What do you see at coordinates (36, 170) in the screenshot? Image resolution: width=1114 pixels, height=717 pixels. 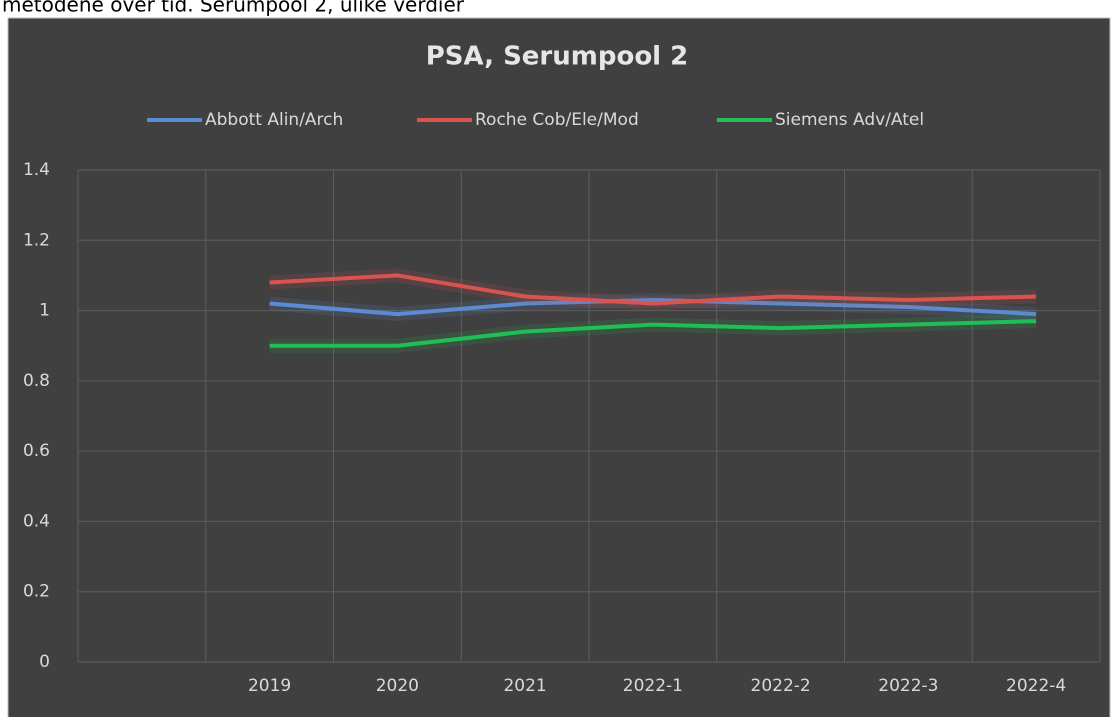 I see `y-tick-label: 1.4` at bounding box center [36, 170].